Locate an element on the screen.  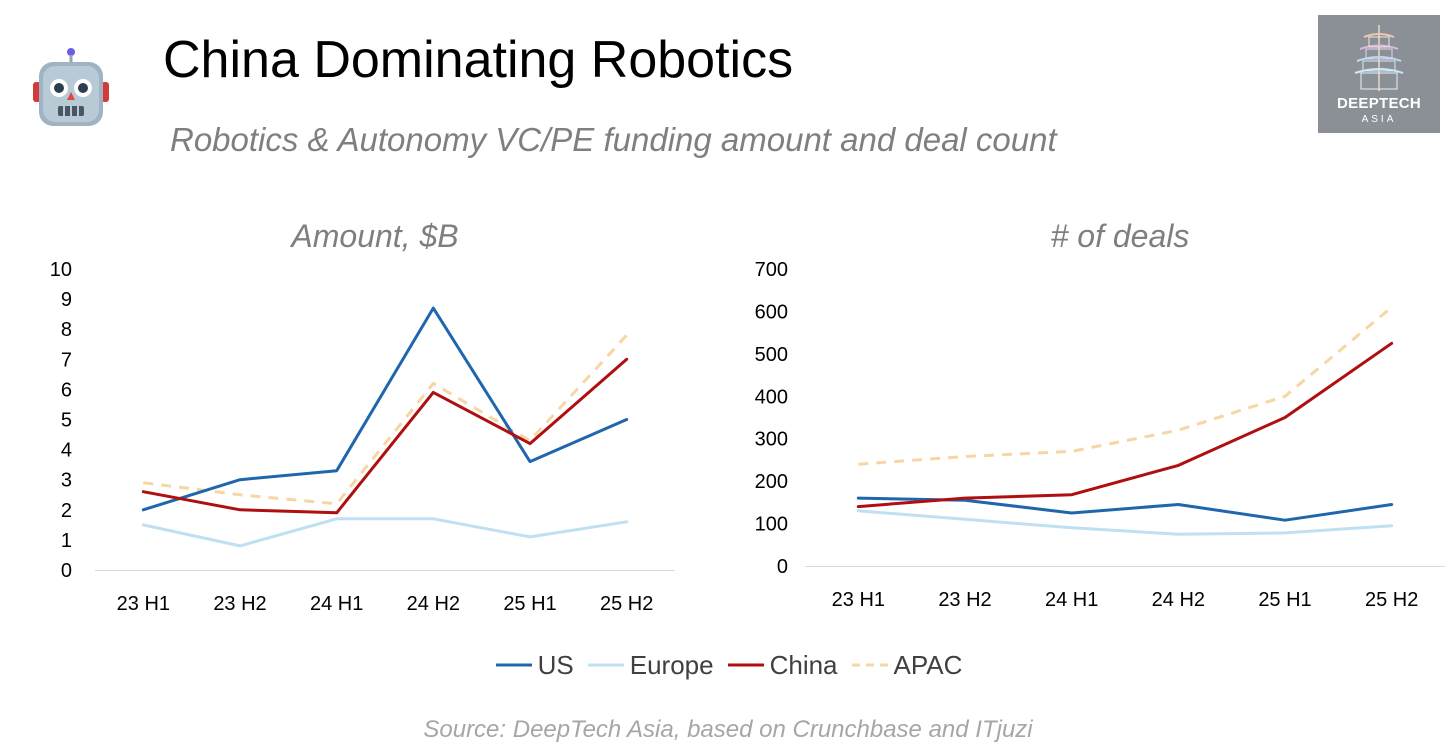
page-title: China Dominating Robotics is located at coordinates (478, 60).